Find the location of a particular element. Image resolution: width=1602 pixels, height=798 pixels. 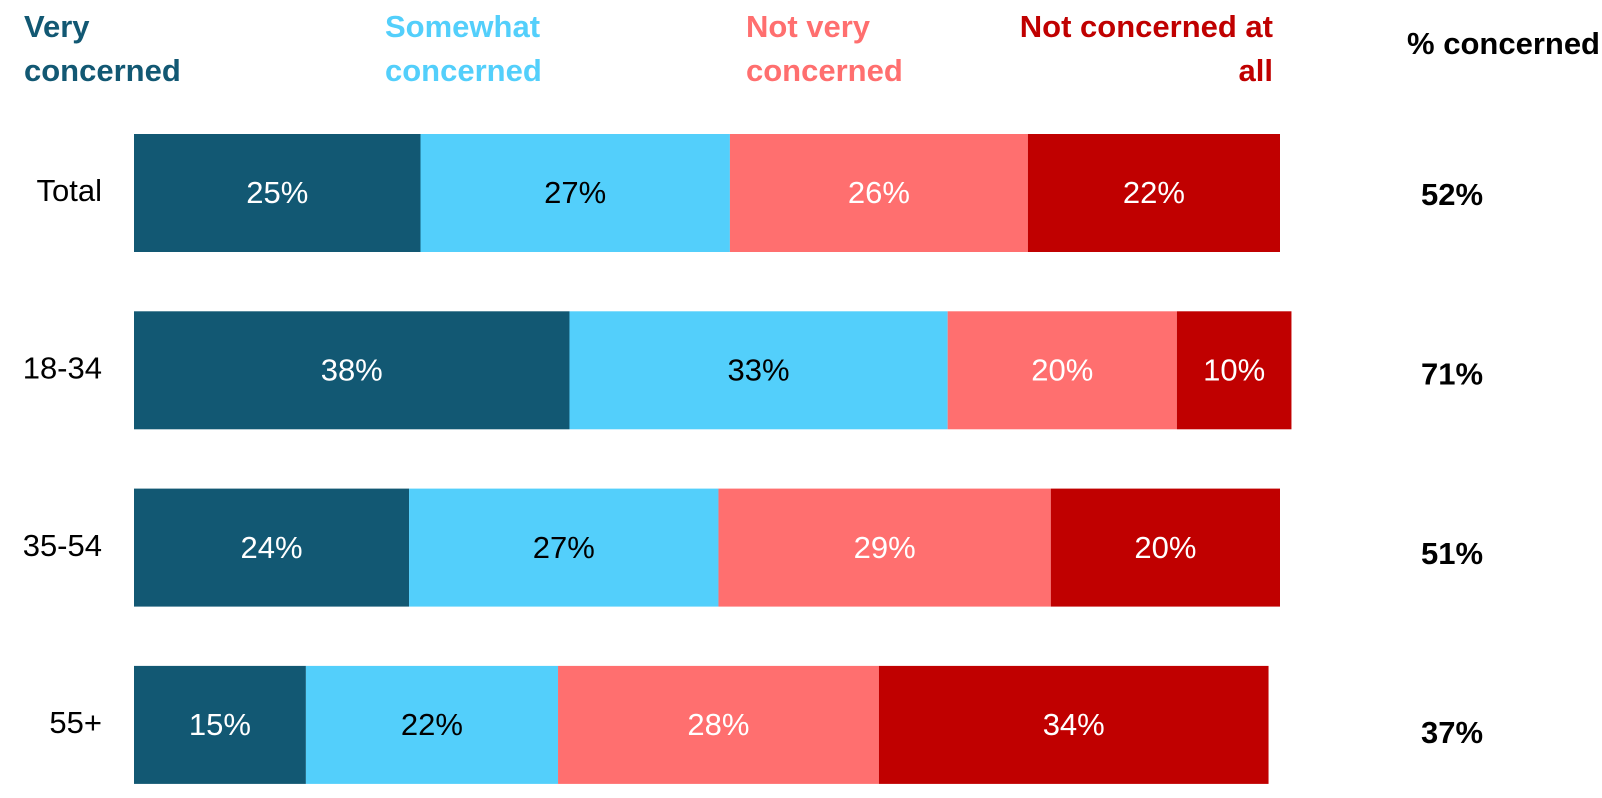

value-label: 34% is located at coordinates (1074, 724).